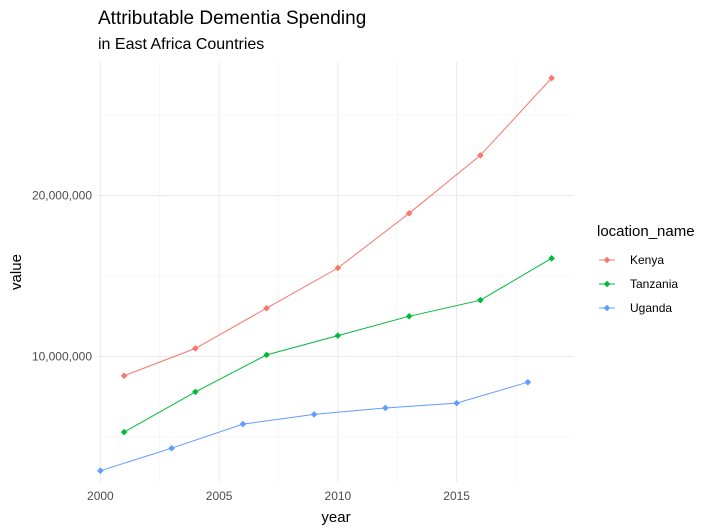 The width and height of the screenshot is (716, 532). What do you see at coordinates (100, 496) in the screenshot?
I see `x-tick-label-0: 2000` at bounding box center [100, 496].